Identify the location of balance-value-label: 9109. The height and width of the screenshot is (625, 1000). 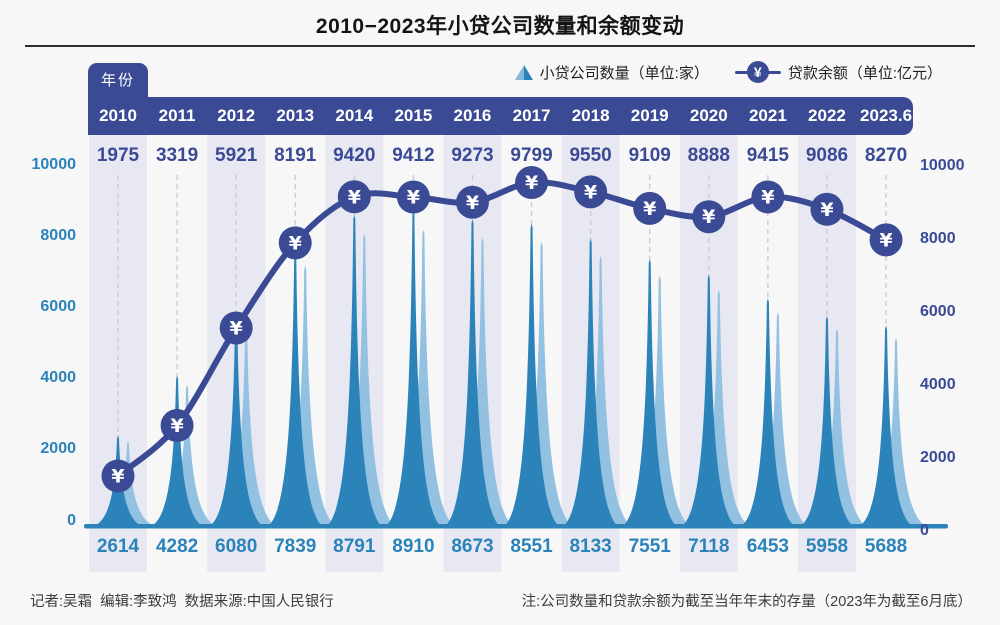
(649, 155).